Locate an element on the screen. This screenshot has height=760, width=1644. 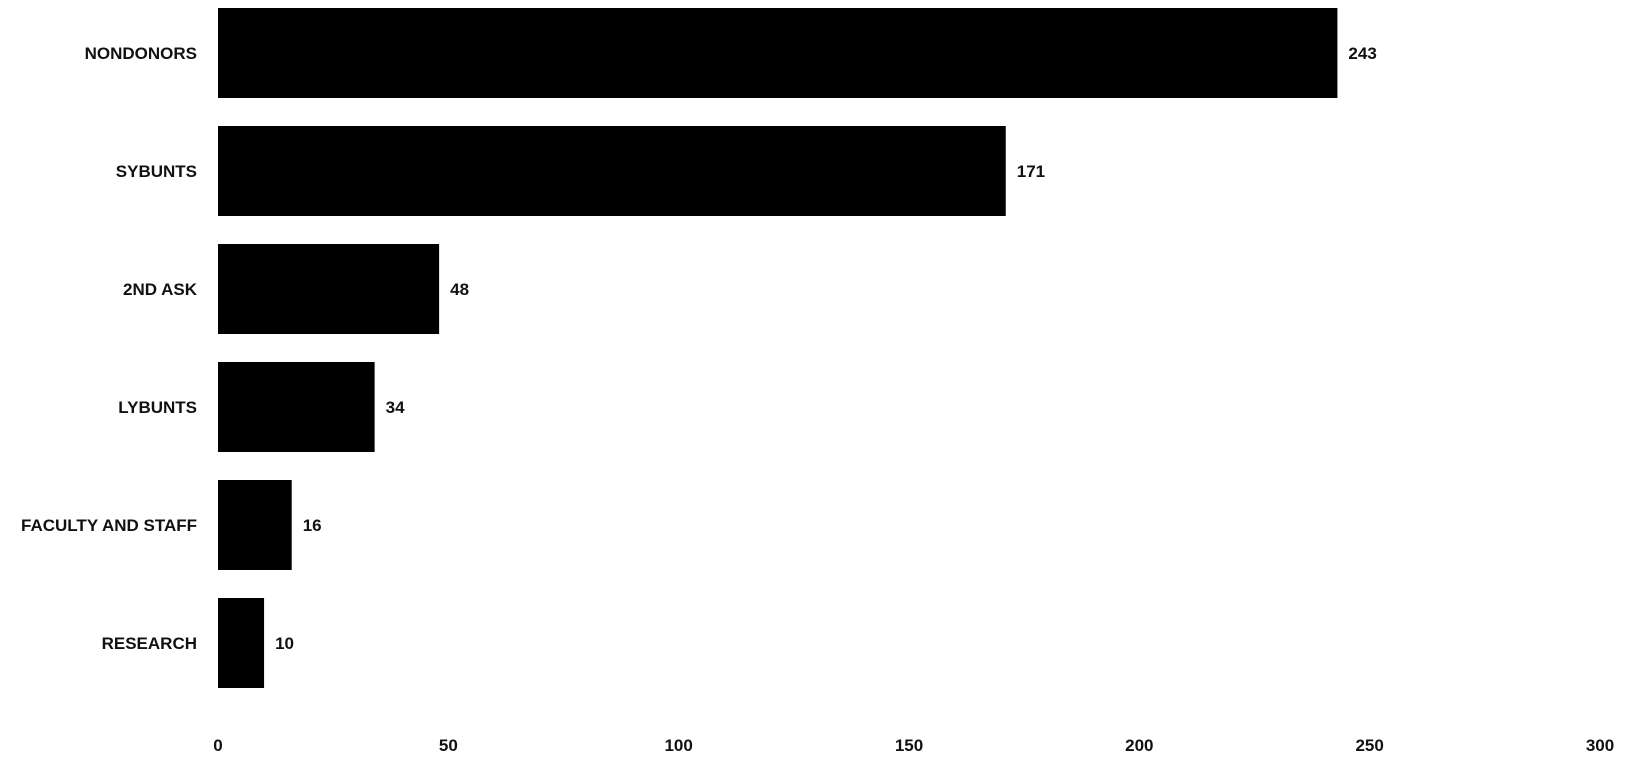
x-tick-label-250: 250 is located at coordinates (1369, 745).